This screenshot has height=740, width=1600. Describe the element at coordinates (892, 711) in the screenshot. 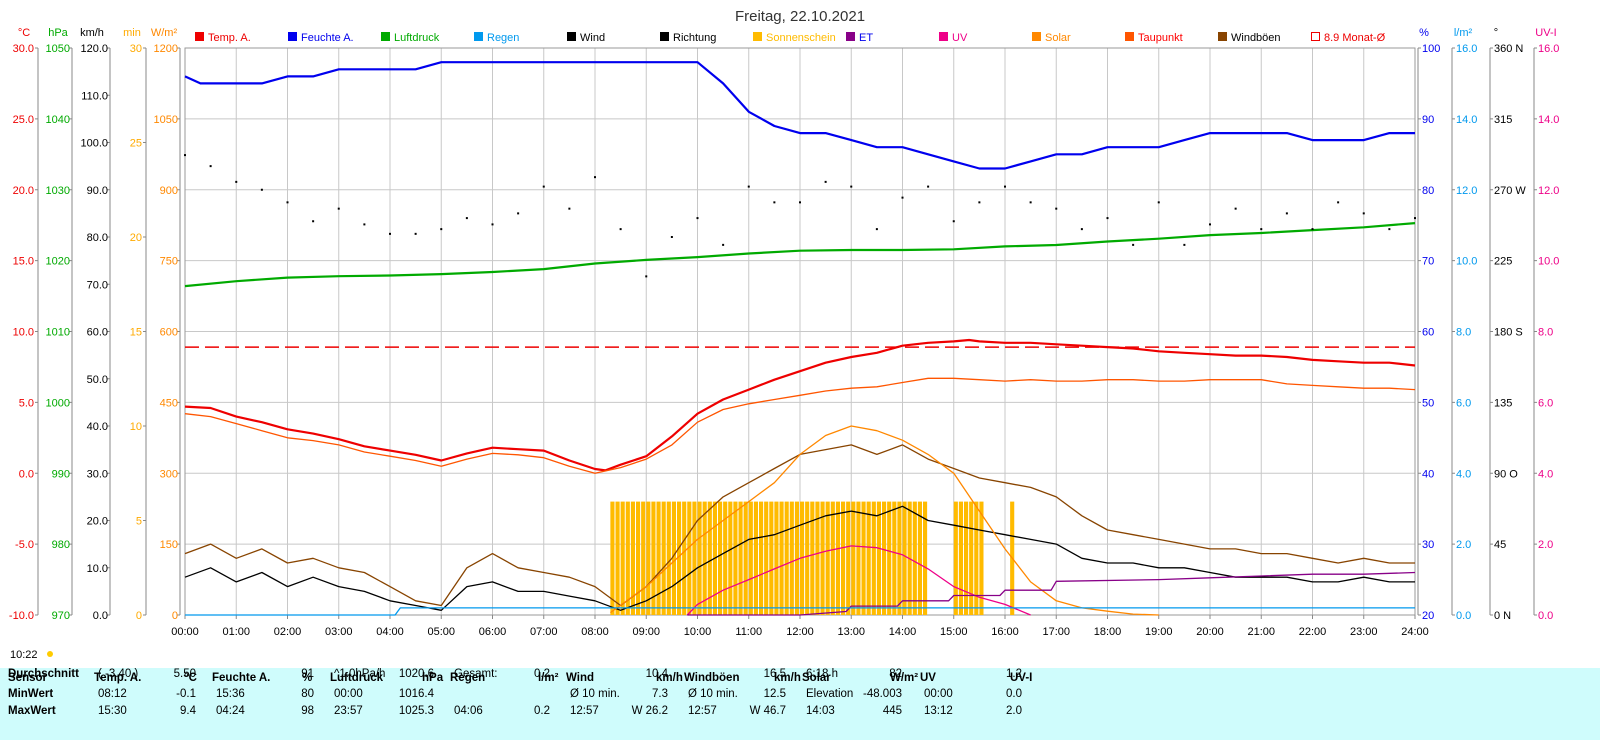

I see `stats-value: 445` at that location.